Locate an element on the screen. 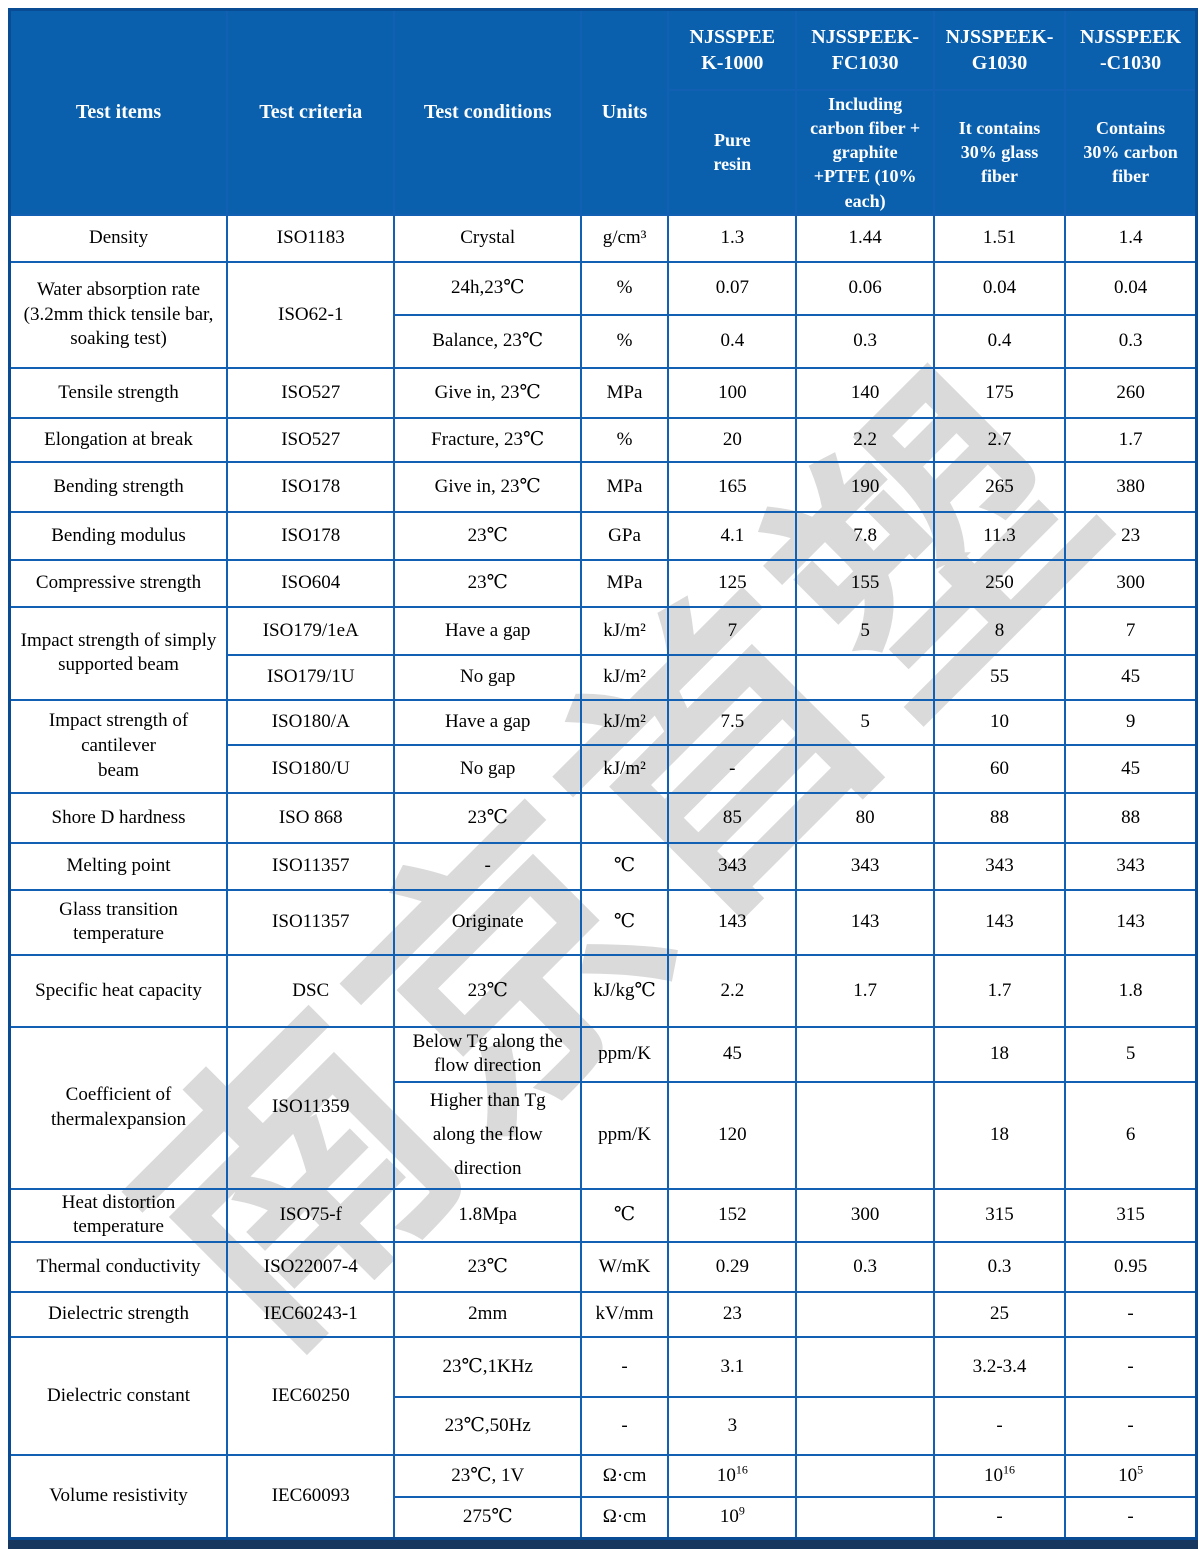  criteria-cell: ISO62-1 is located at coordinates (311, 314).